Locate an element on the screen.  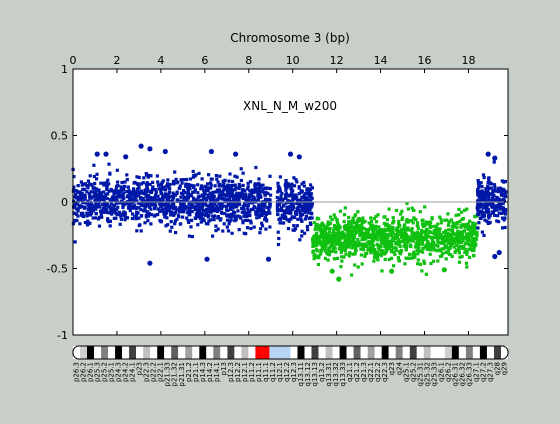
band-label: q22.1 is located at coordinates (371, 372).